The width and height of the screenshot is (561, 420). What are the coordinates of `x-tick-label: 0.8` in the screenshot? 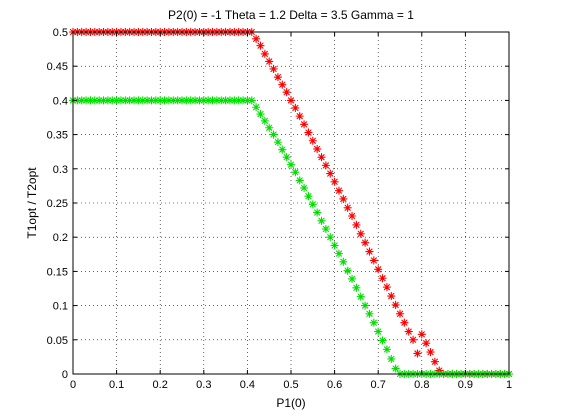 It's located at (421, 385).